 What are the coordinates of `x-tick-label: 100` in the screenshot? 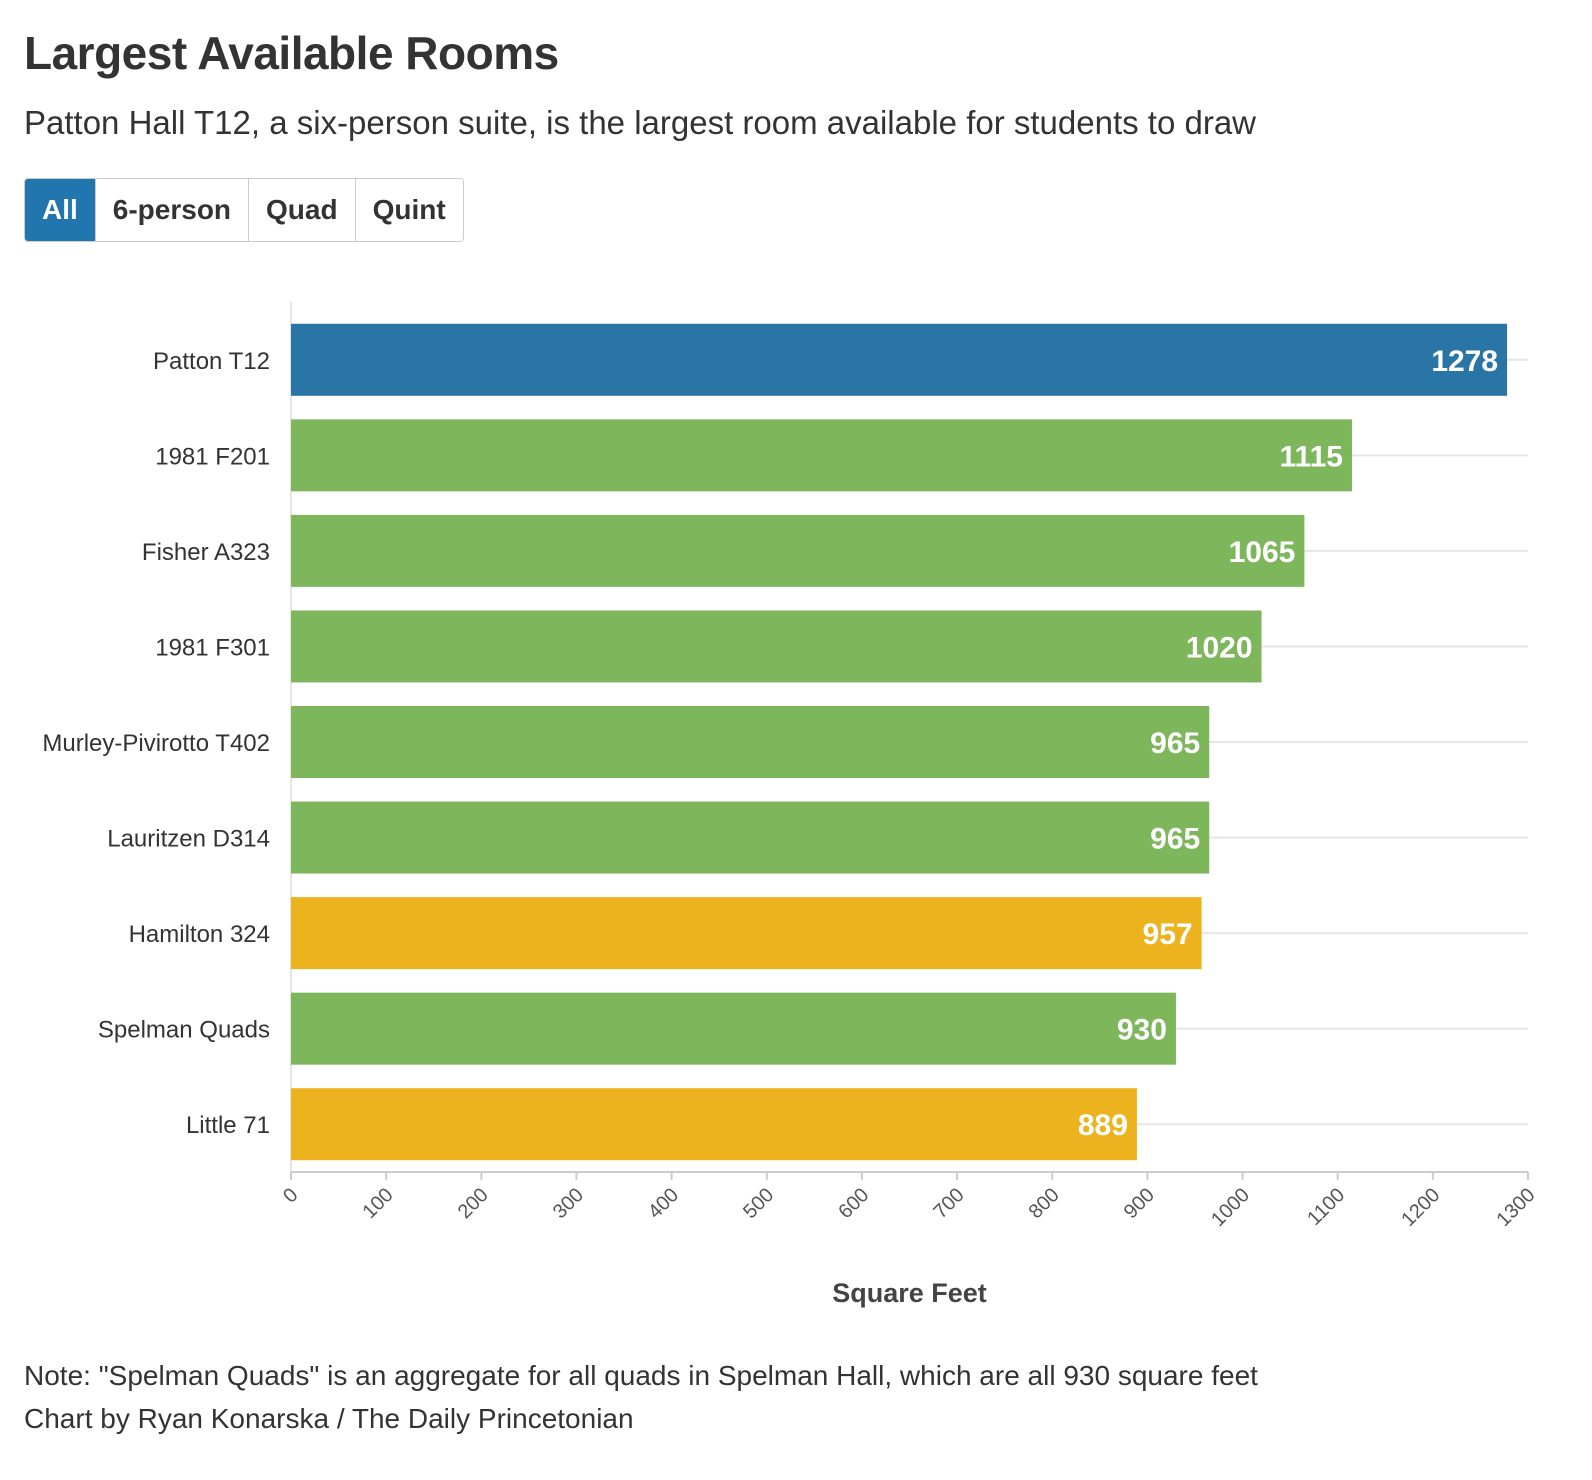 It's located at (378, 1203).